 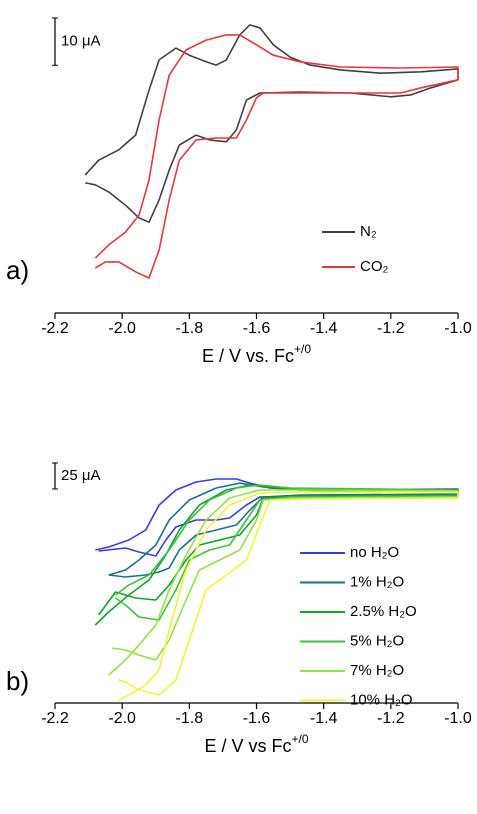 What do you see at coordinates (81, 475) in the screenshot?
I see `scale-bar-label: 25 μA` at bounding box center [81, 475].